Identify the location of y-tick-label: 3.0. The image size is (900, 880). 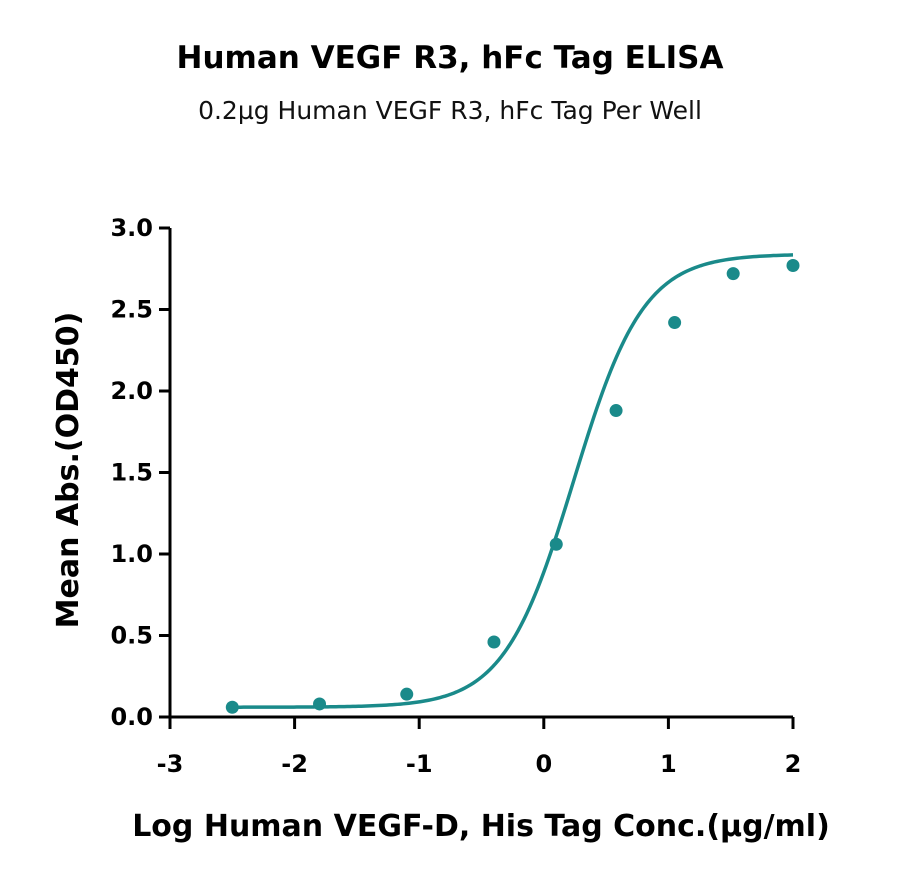
(131, 228).